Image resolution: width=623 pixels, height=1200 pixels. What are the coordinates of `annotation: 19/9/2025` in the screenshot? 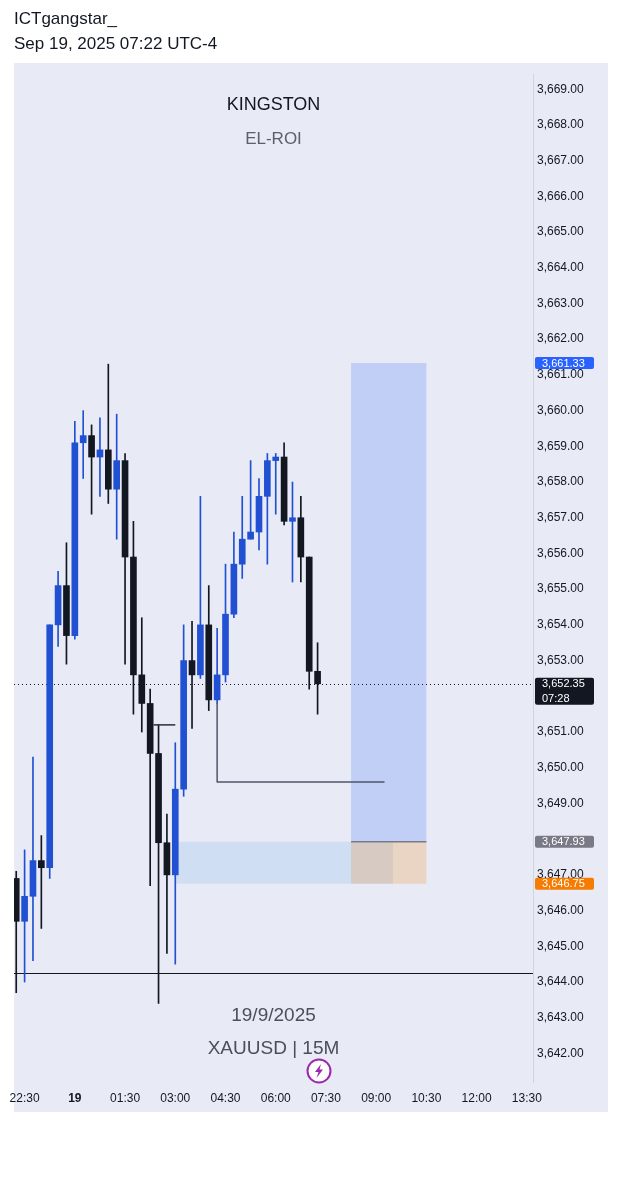 It's located at (273, 1015).